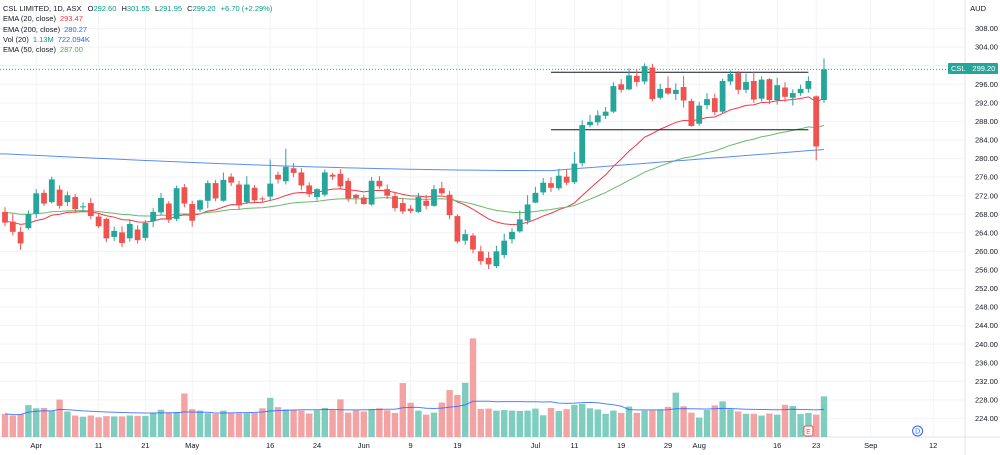  Describe the element at coordinates (137, 19) in the screenshot. I see `indicator-ema20: EMA (20, close) 293.47` at that location.